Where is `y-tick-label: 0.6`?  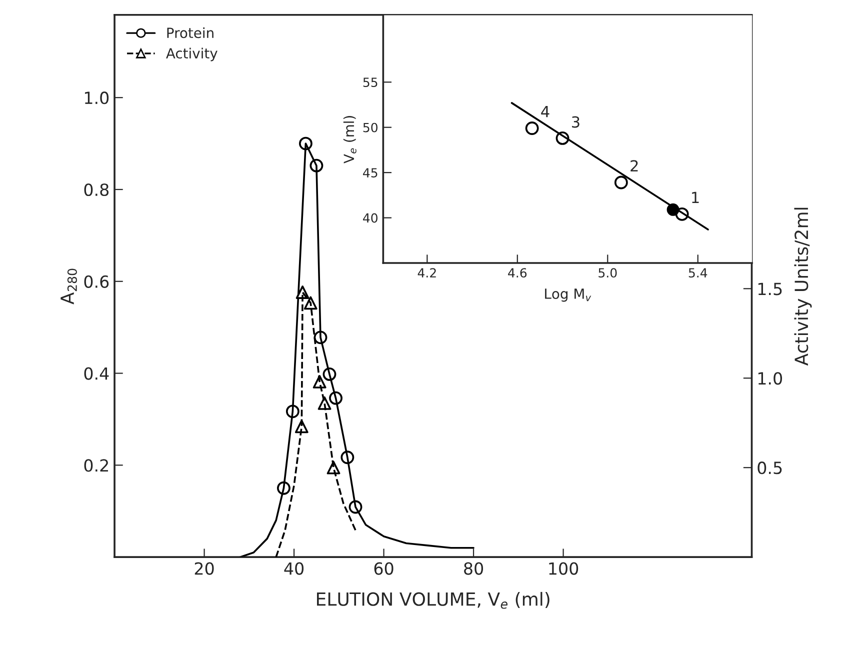
y-tick-label: 0.6 is located at coordinates (96, 281).